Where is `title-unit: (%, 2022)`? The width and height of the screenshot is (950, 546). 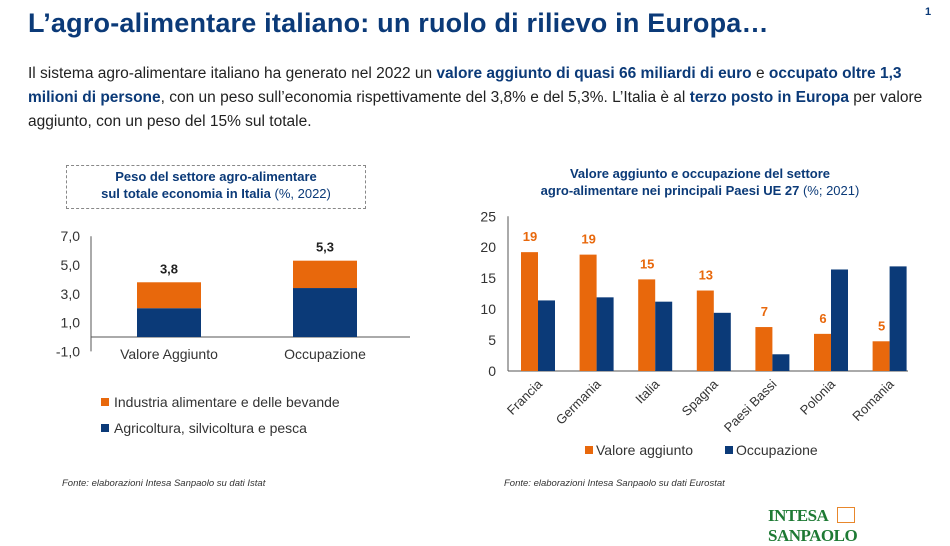
title-unit: (%, 2022) is located at coordinates (302, 193).